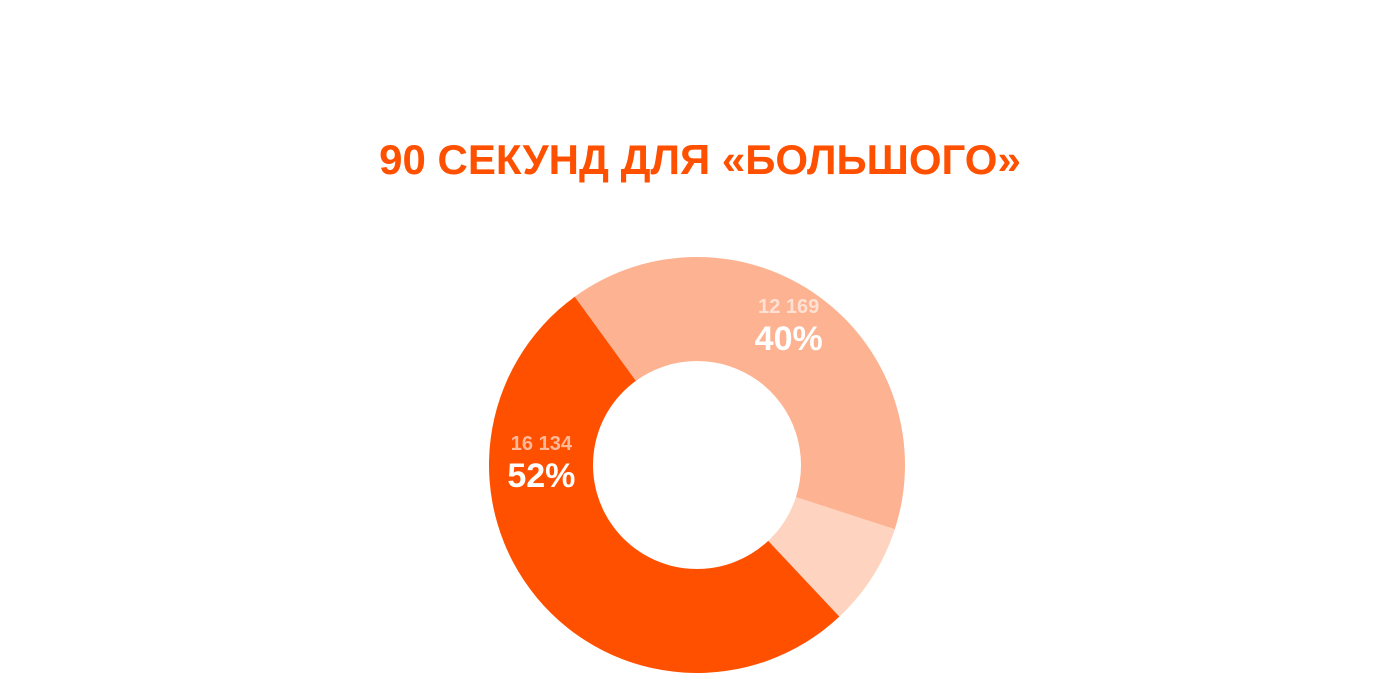 The width and height of the screenshot is (1400, 700). I want to click on value-label: 52%, so click(541, 476).